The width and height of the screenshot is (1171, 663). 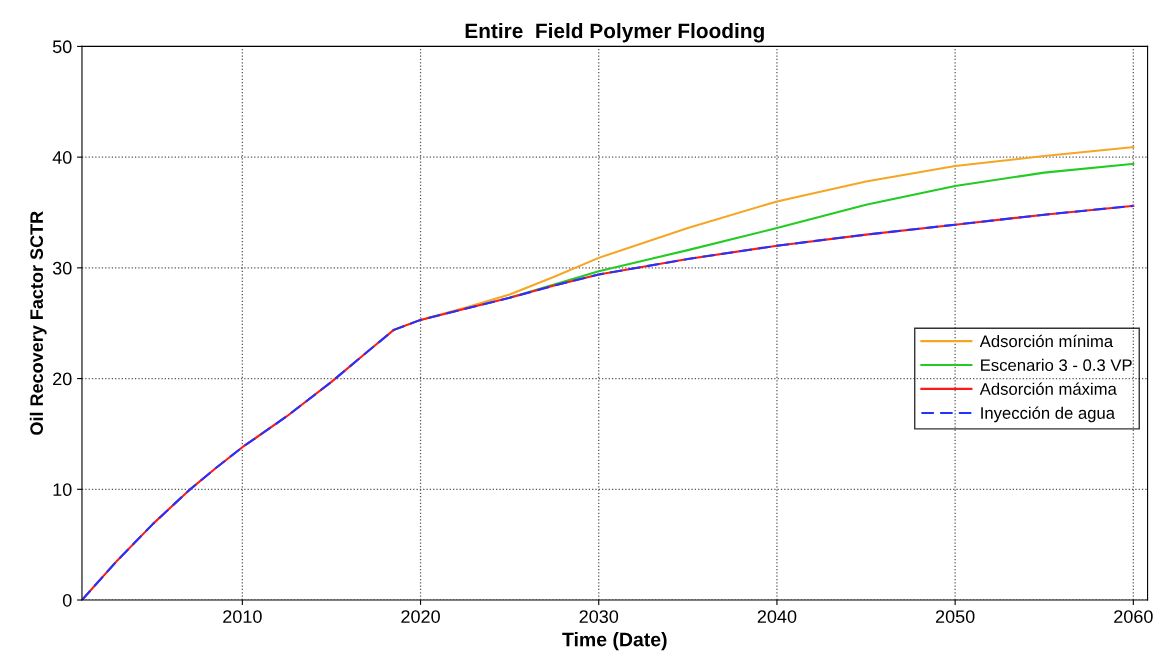 I want to click on y-tick-label: 10, so click(x=62, y=490).